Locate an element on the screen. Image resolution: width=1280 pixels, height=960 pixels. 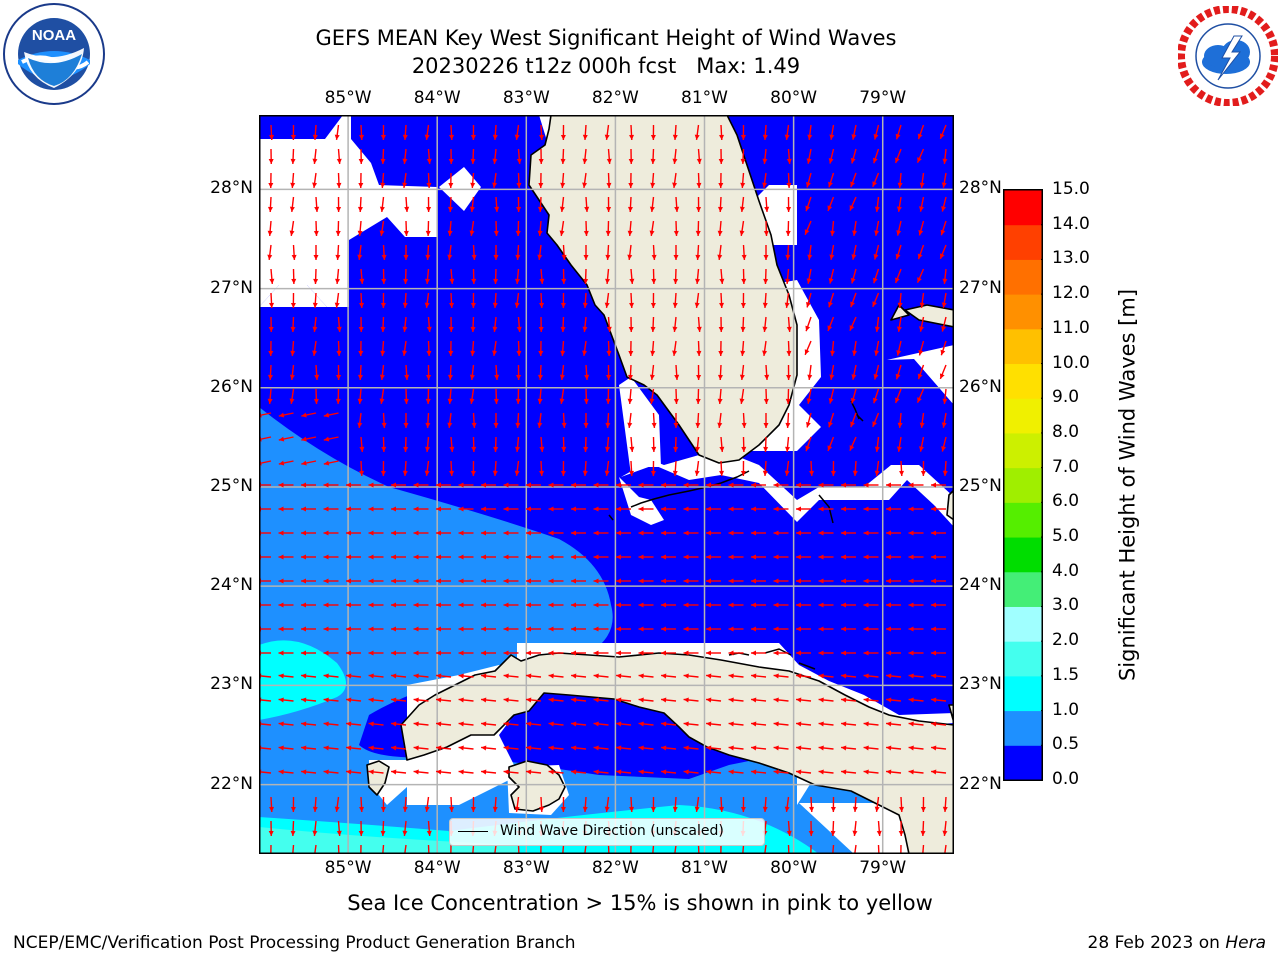
lon-label-top: 84°W is located at coordinates (437, 98).